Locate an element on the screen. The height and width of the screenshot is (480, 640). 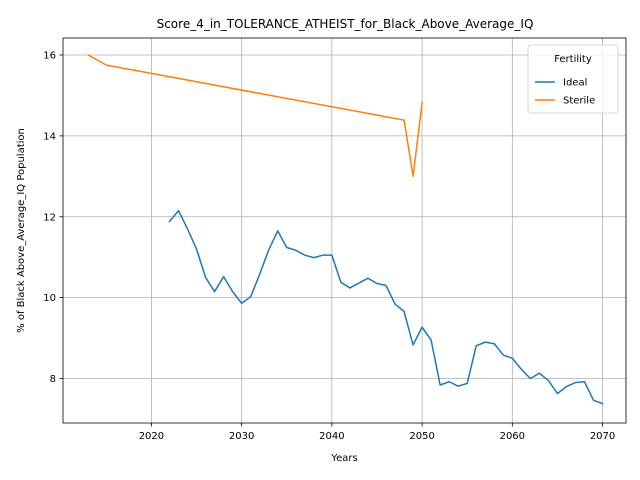
legend-title: Fertility is located at coordinates (573, 59).